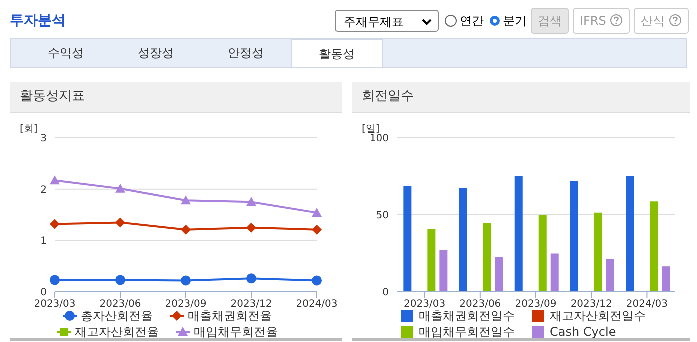  What do you see at coordinates (66, 53) in the screenshot?
I see `text: 수익성` at bounding box center [66, 53].